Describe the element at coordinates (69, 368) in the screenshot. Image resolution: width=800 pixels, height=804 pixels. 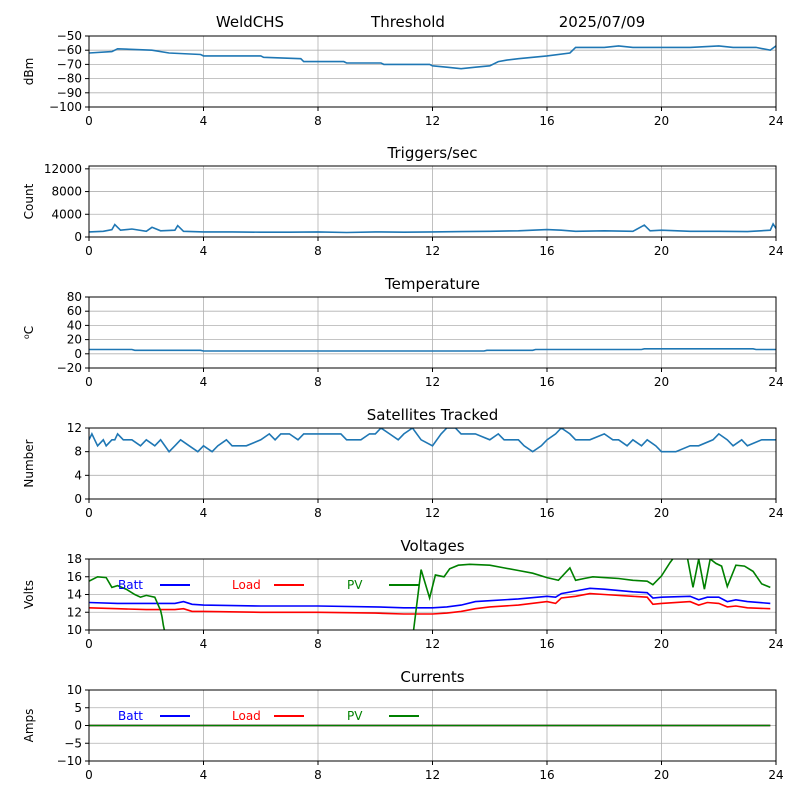
I see `y-tick-label: −20` at that location.